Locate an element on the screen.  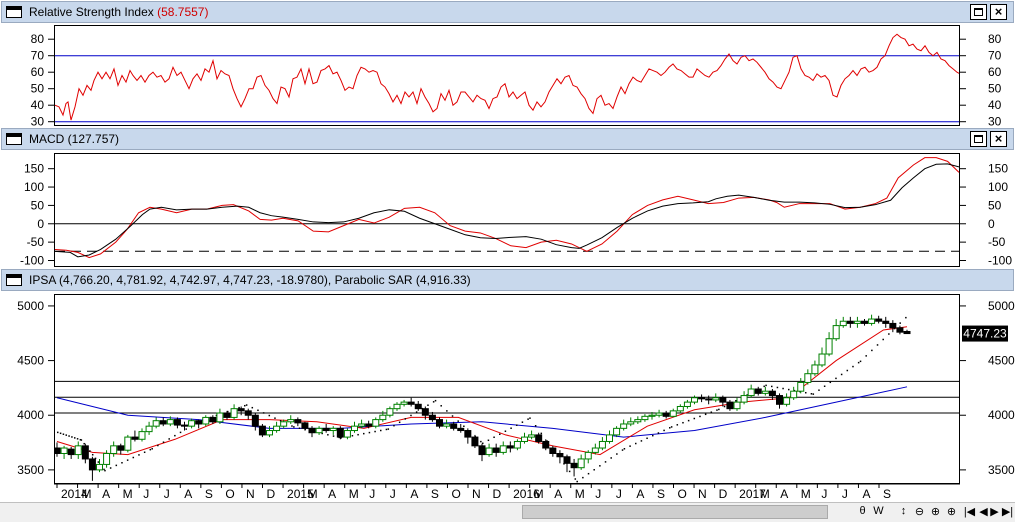
time-tick-label: 2016 is located at coordinates (526, 494).